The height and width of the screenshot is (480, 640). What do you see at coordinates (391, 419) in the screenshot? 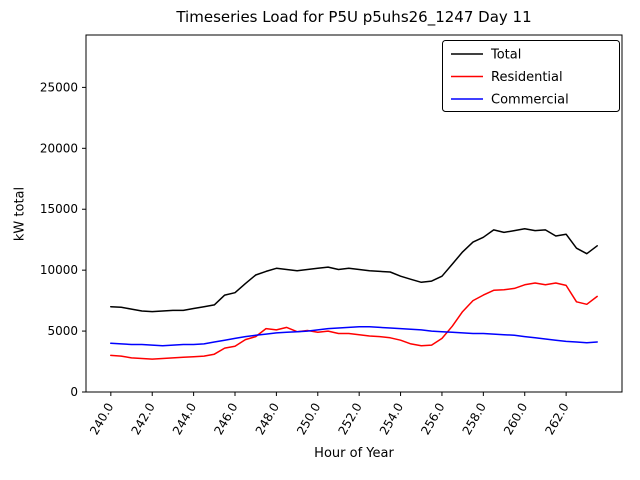
I see `svg-text: 254.0` at bounding box center [391, 419].